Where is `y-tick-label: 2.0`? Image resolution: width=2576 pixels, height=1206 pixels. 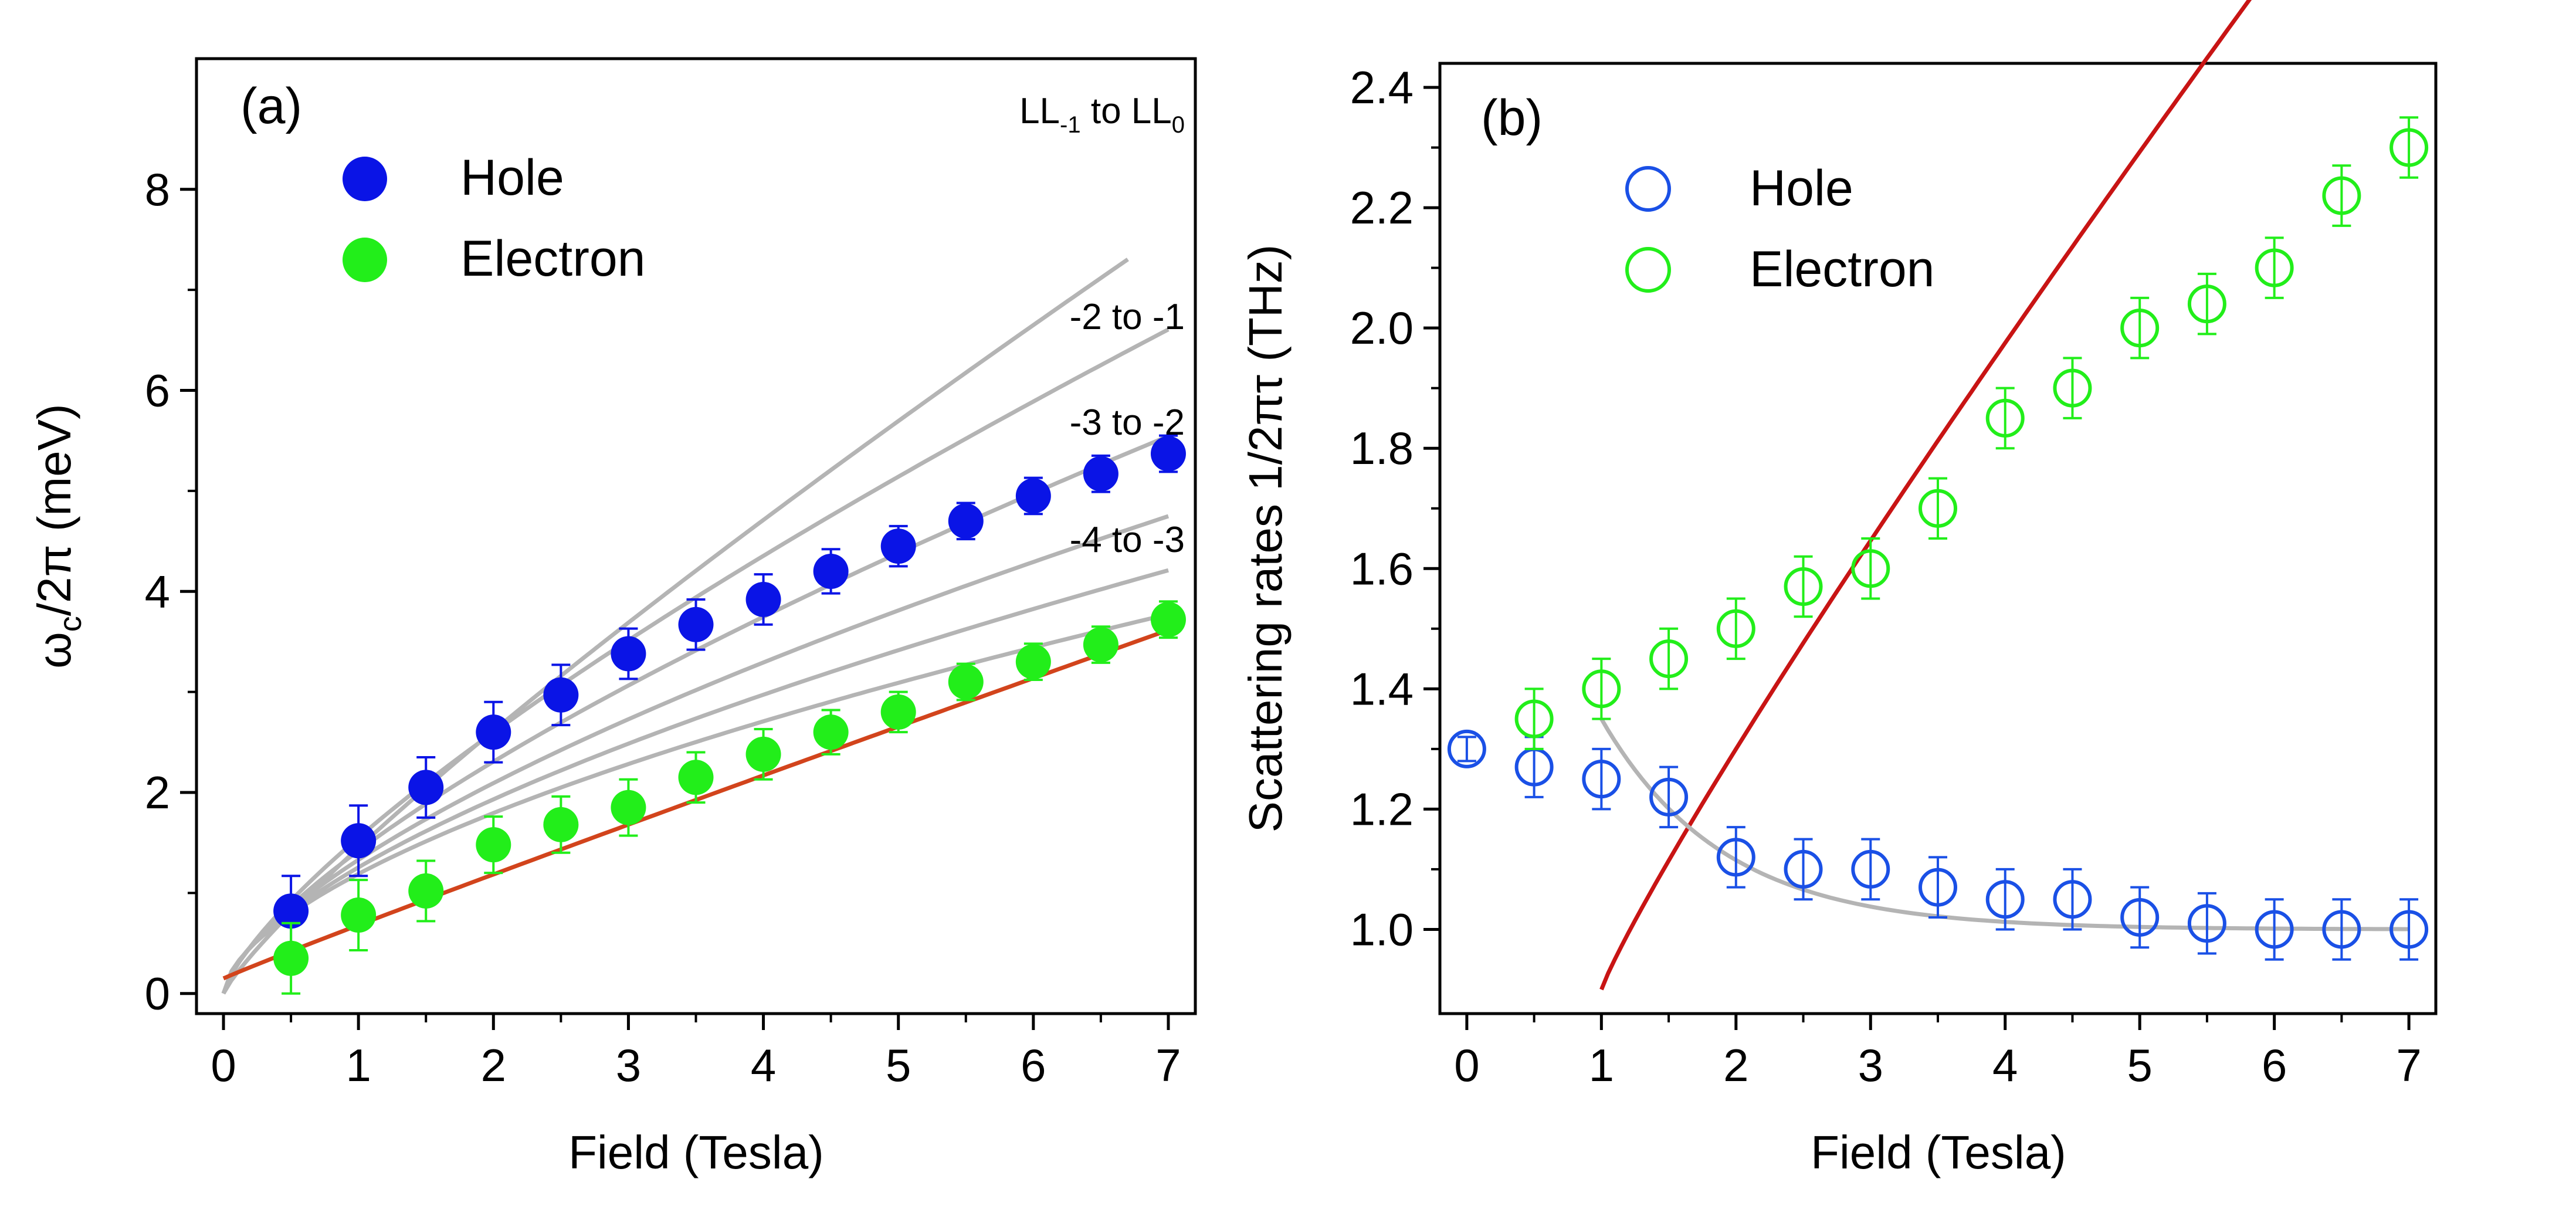
y-tick-label: 2.0 is located at coordinates (1382, 328).